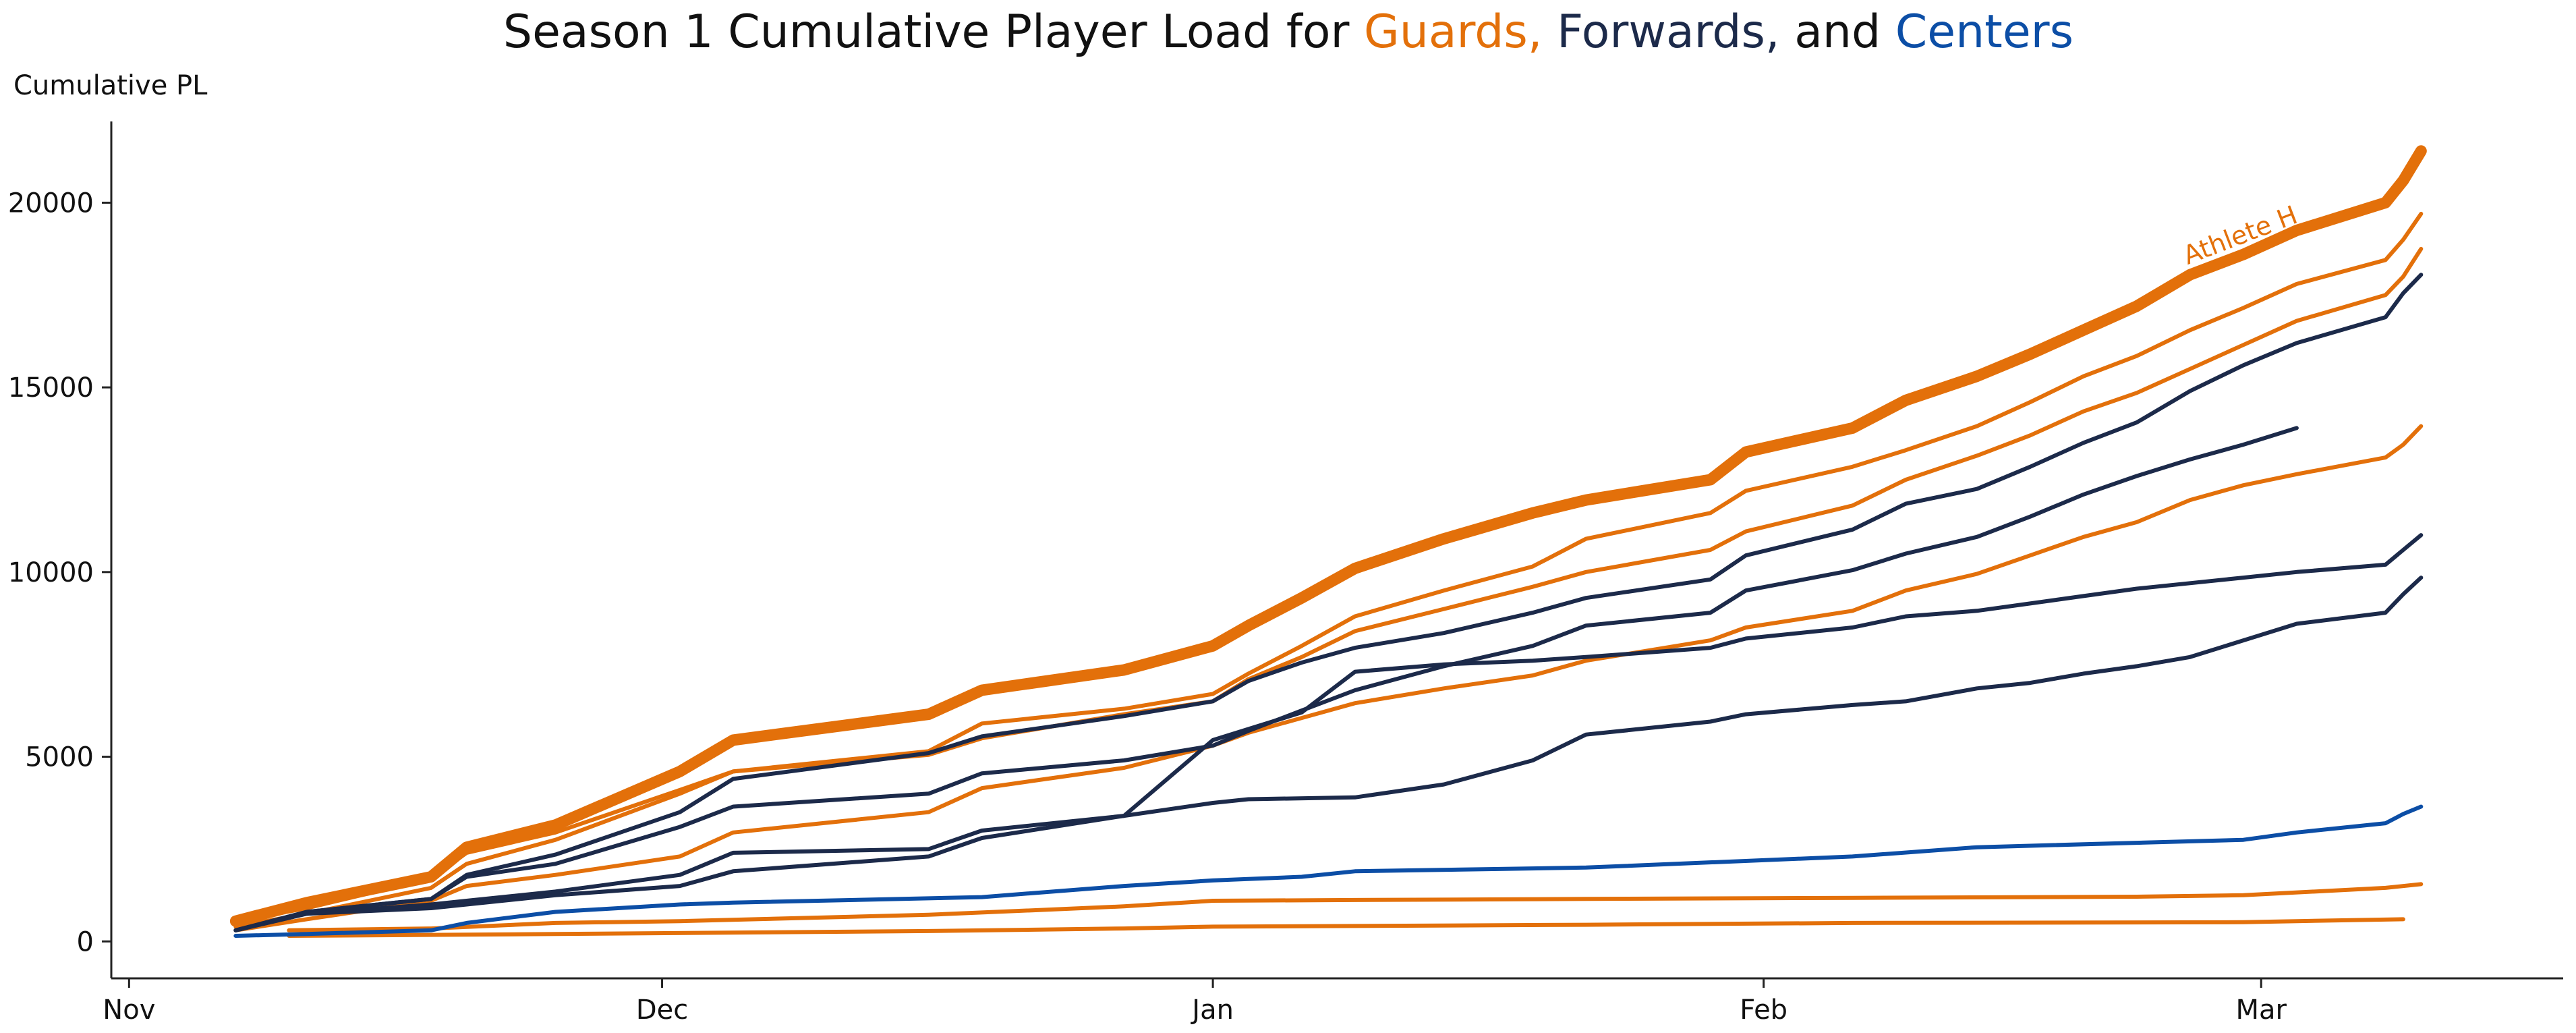 This screenshot has width=2576, height=1033. What do you see at coordinates (110, 85) in the screenshot?
I see `y-axis-label: Cumulative PL` at bounding box center [110, 85].